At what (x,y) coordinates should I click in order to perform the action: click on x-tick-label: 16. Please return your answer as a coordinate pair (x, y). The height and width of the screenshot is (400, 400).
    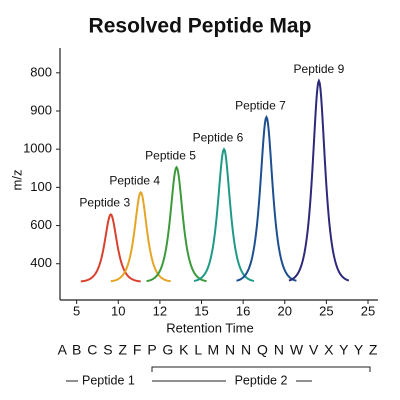
    Looking at the image, I should click on (243, 310).